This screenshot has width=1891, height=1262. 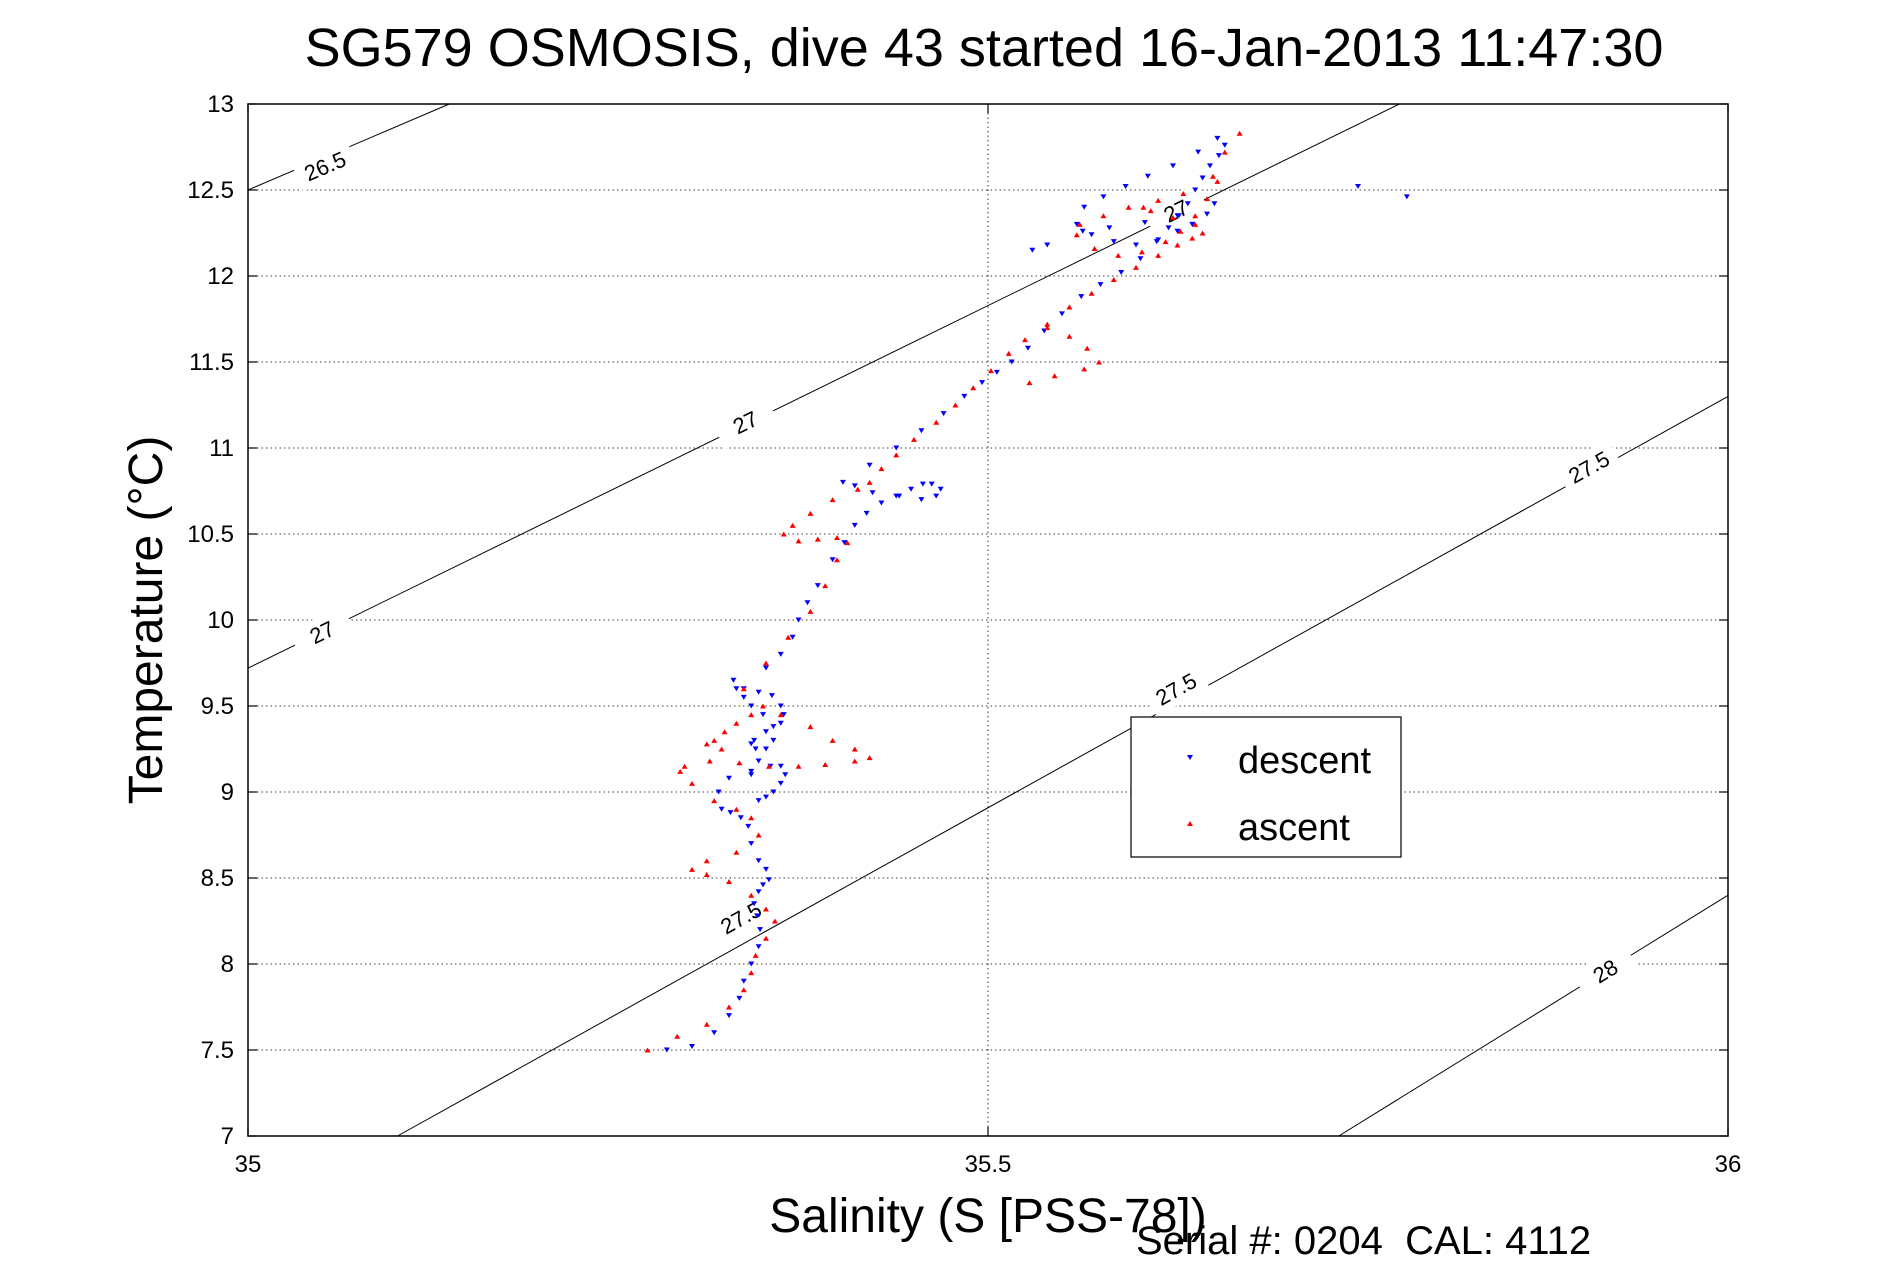 I want to click on x-tick-label: 35, so click(x=248, y=1164).